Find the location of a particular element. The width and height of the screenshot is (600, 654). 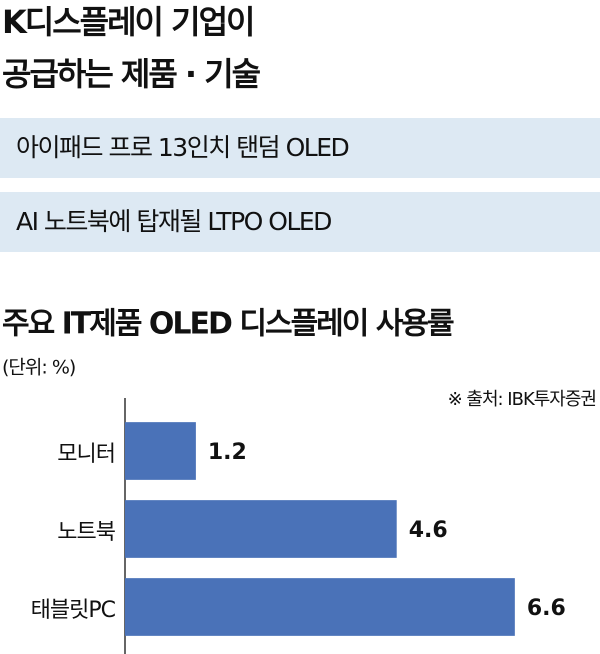

item-text: AI 노트북에 탑재될 LTPO OLED is located at coordinates (173, 221).